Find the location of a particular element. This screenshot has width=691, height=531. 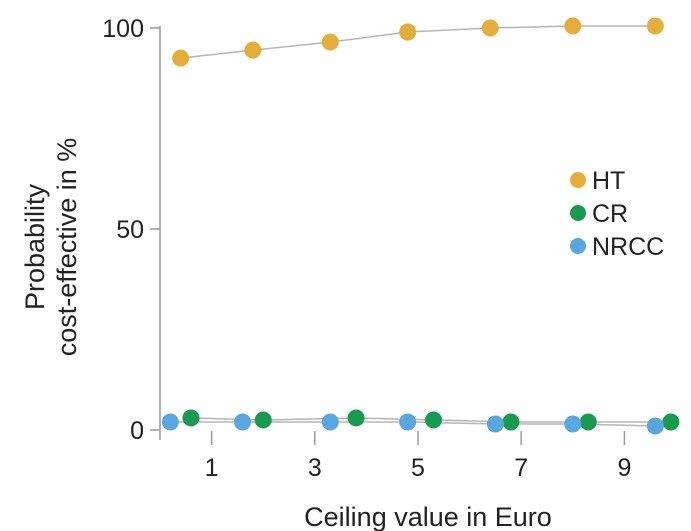

x-axis-label: Ceiling value in Euro is located at coordinates (428, 516).